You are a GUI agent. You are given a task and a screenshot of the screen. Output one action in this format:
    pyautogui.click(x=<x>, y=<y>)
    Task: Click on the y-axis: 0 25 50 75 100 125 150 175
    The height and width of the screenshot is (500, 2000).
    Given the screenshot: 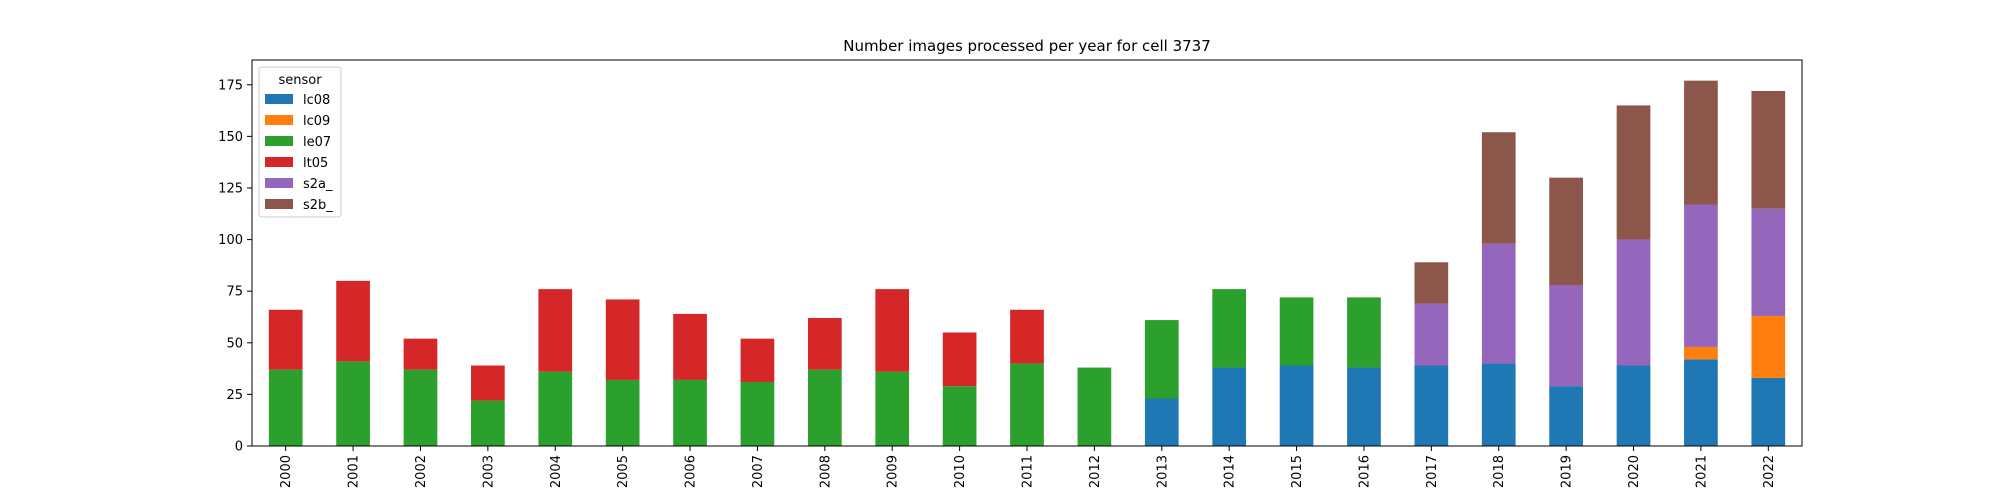 What is the action you would take?
    pyautogui.click(x=235, y=266)
    